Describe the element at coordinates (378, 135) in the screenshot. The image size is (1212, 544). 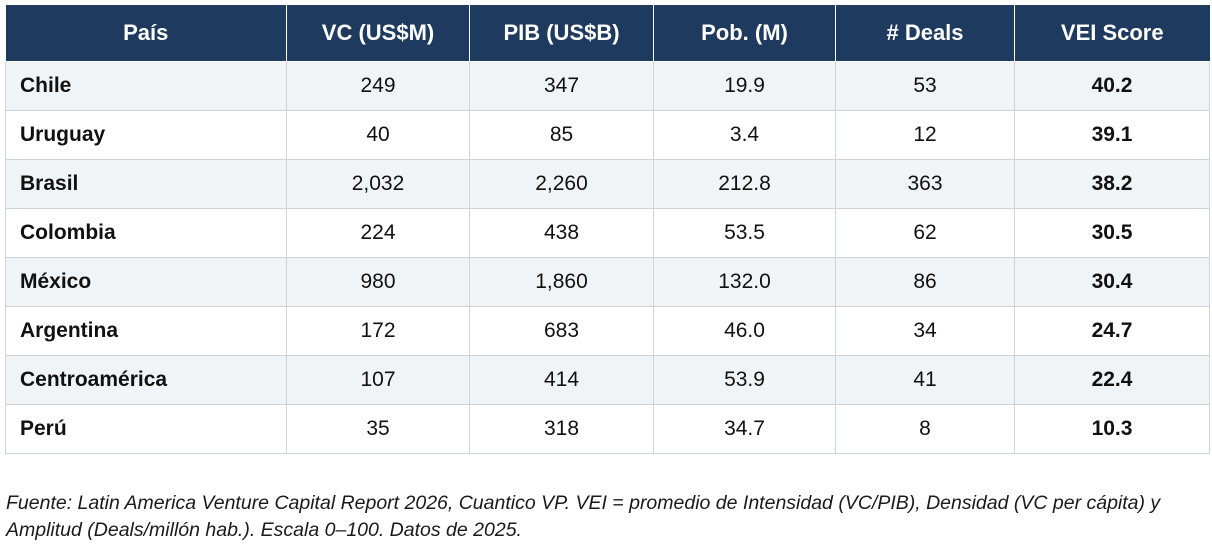
I see `cell-vc: 40` at that location.